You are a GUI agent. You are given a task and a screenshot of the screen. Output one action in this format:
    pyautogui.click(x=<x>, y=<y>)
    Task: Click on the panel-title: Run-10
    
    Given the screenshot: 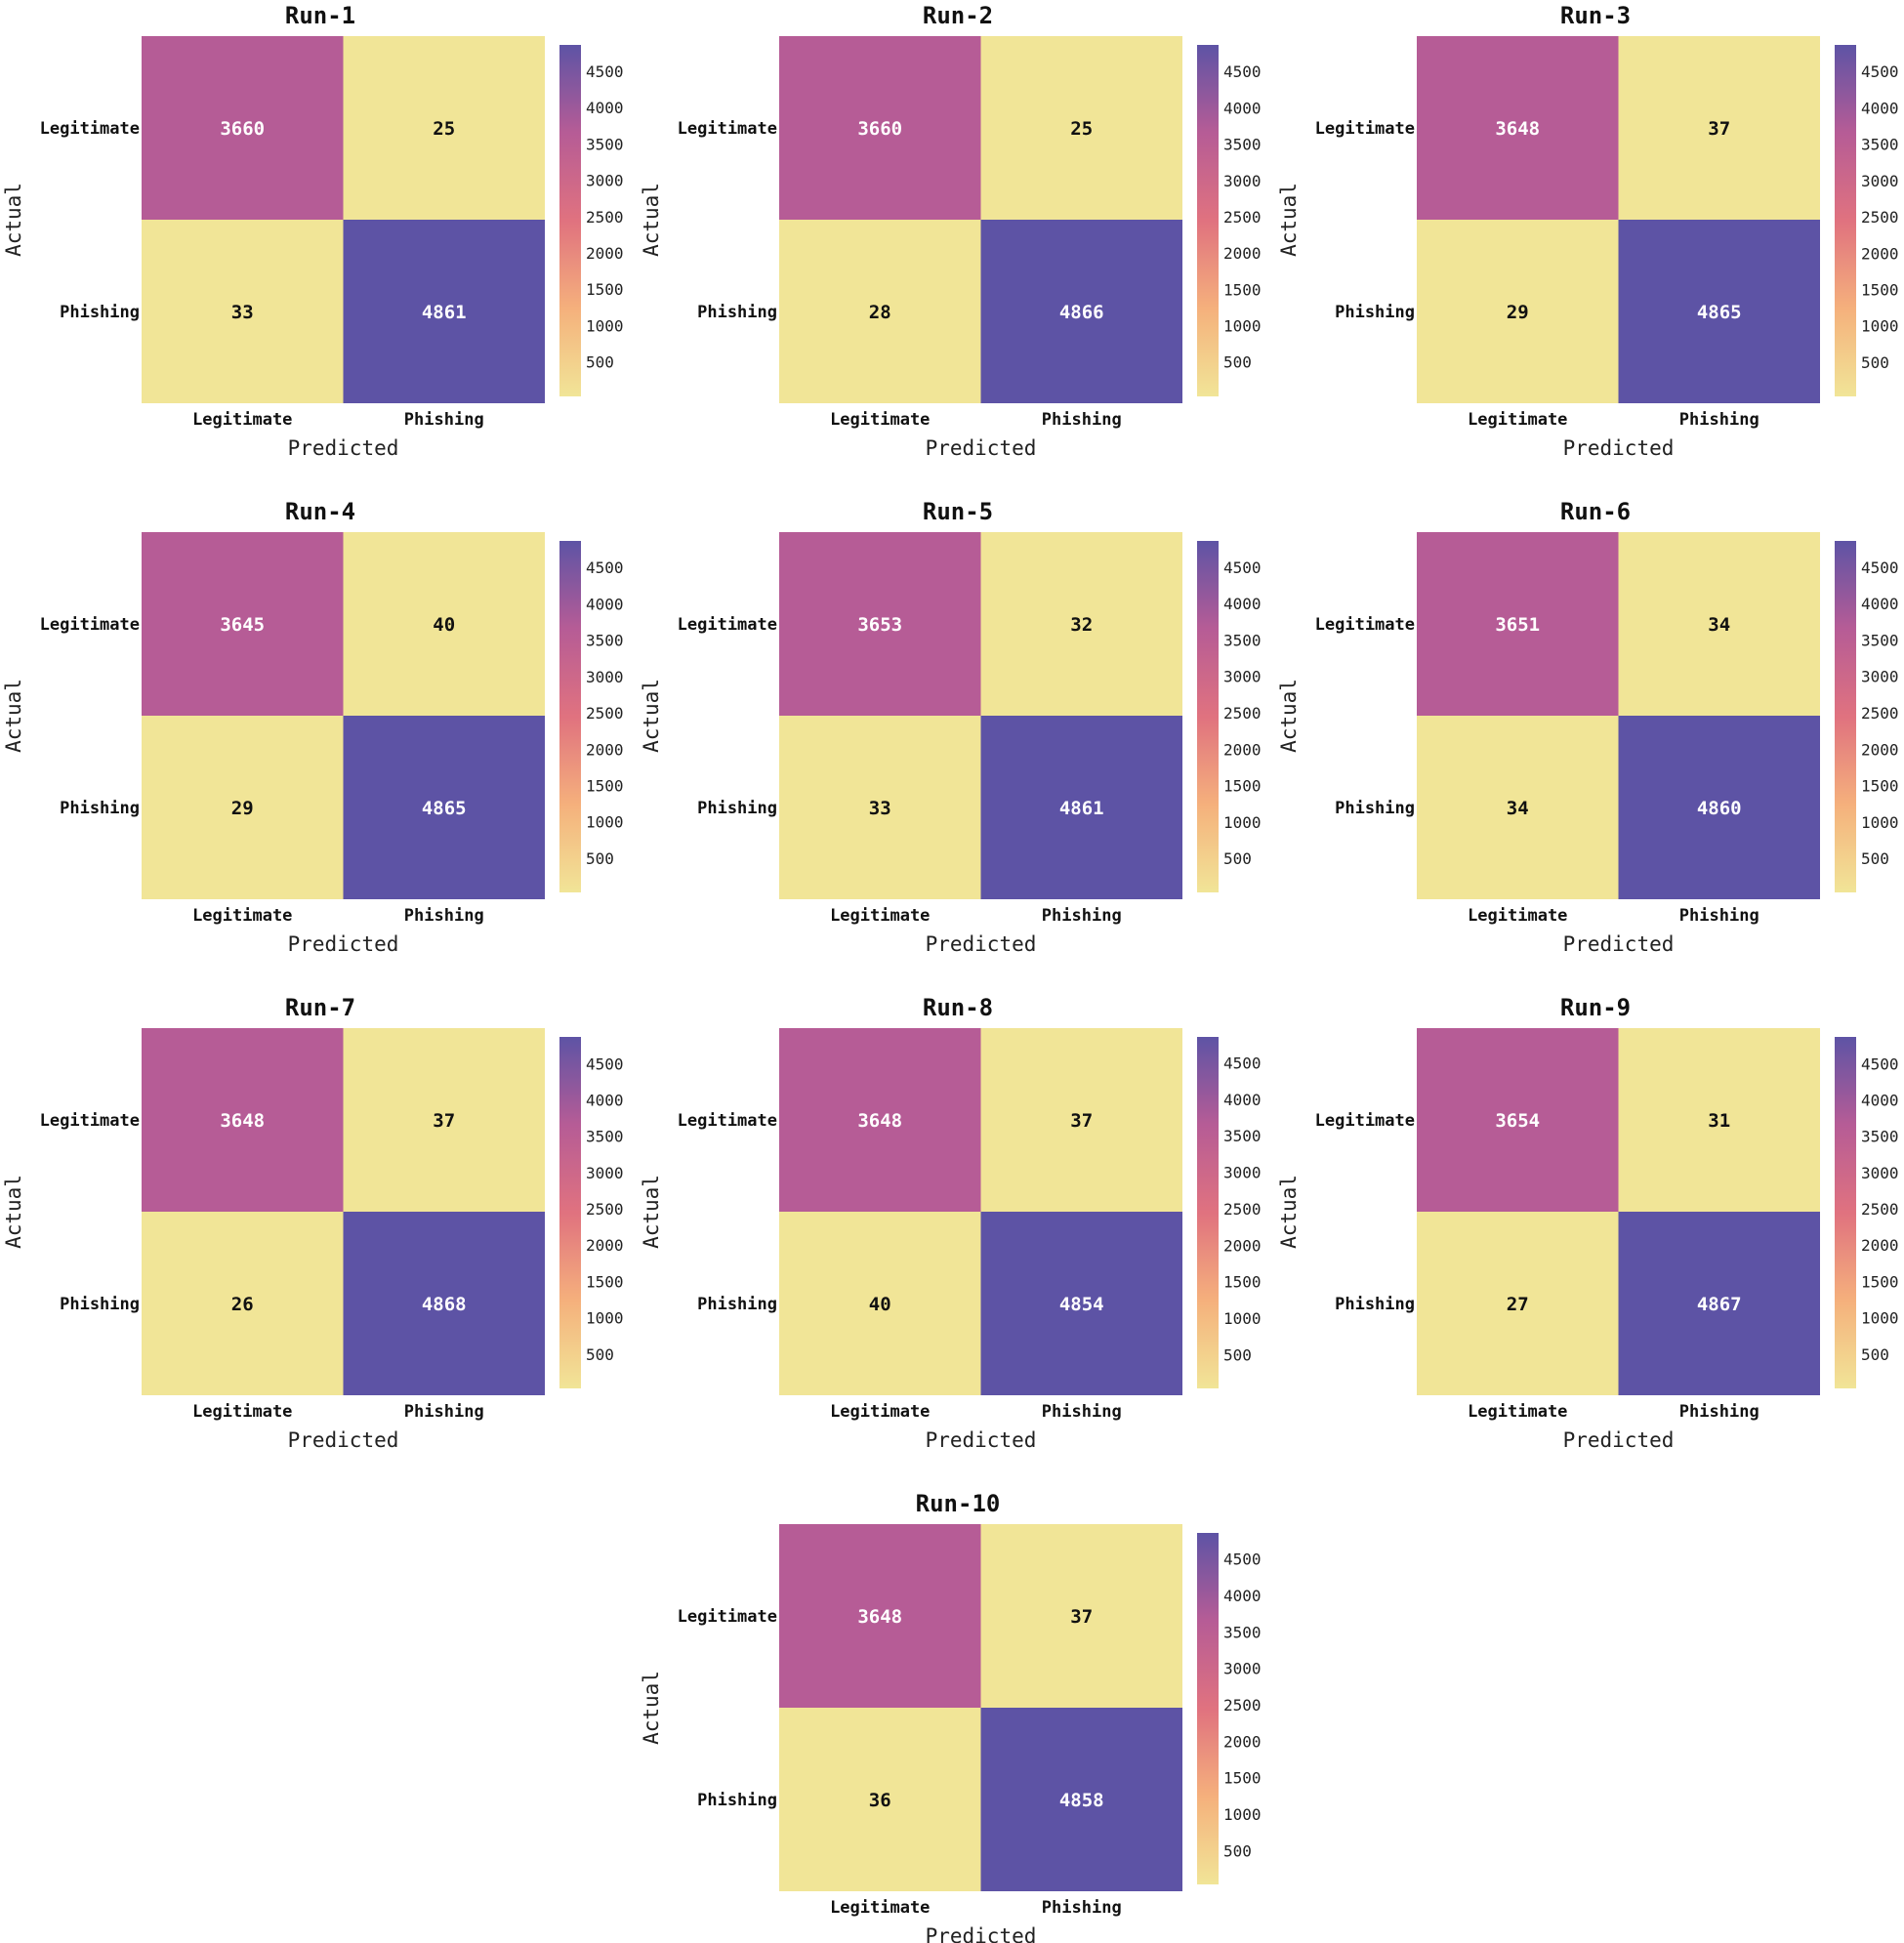 What is the action you would take?
    pyautogui.click(x=958, y=1504)
    